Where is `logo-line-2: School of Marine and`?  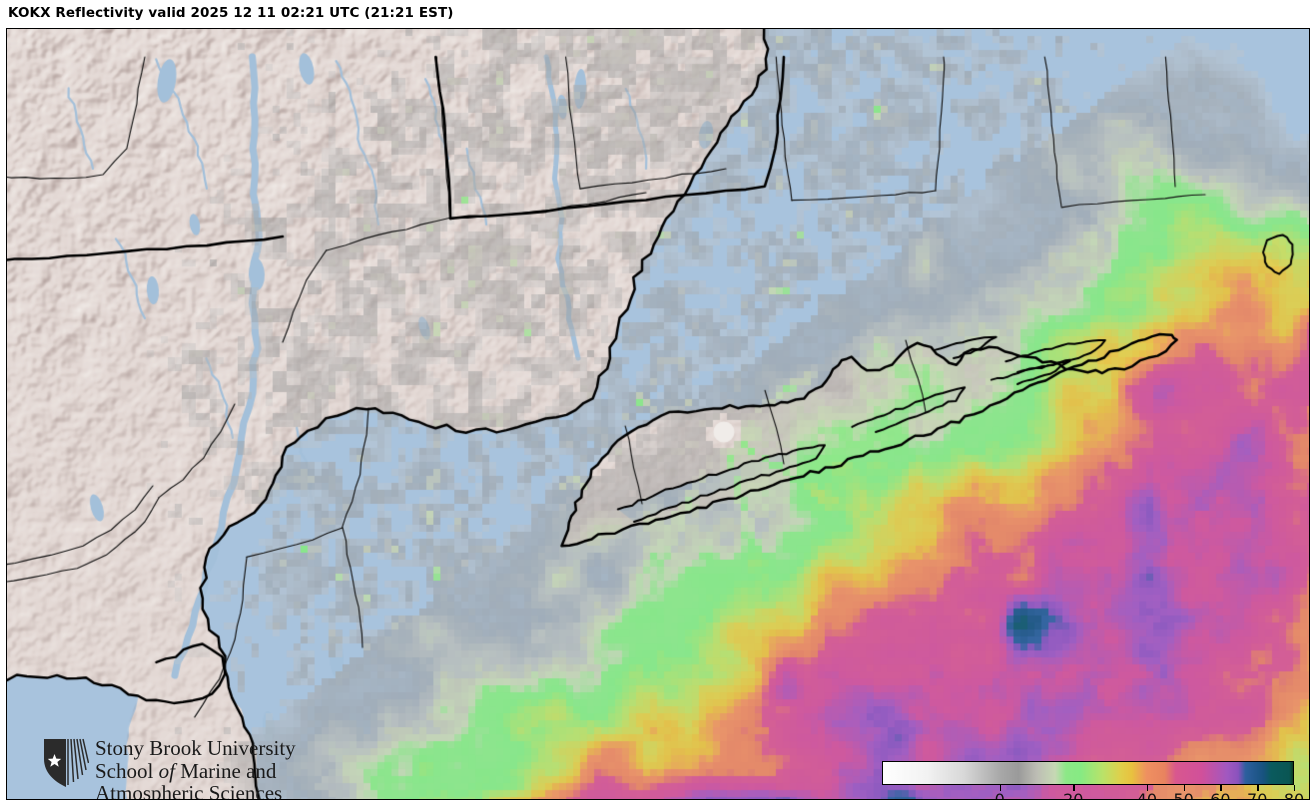 logo-line-2: School of Marine and is located at coordinates (219, 770).